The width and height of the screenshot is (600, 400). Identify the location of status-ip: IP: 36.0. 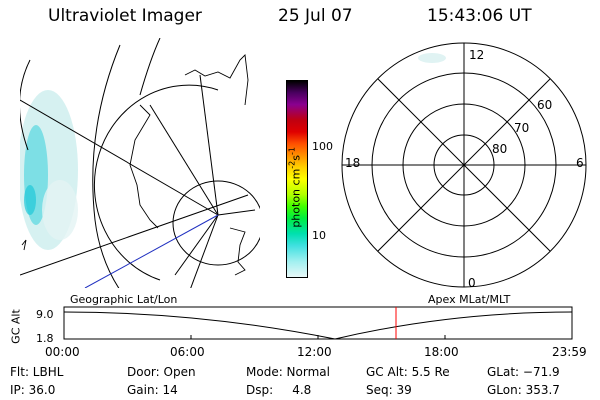
(33, 390).